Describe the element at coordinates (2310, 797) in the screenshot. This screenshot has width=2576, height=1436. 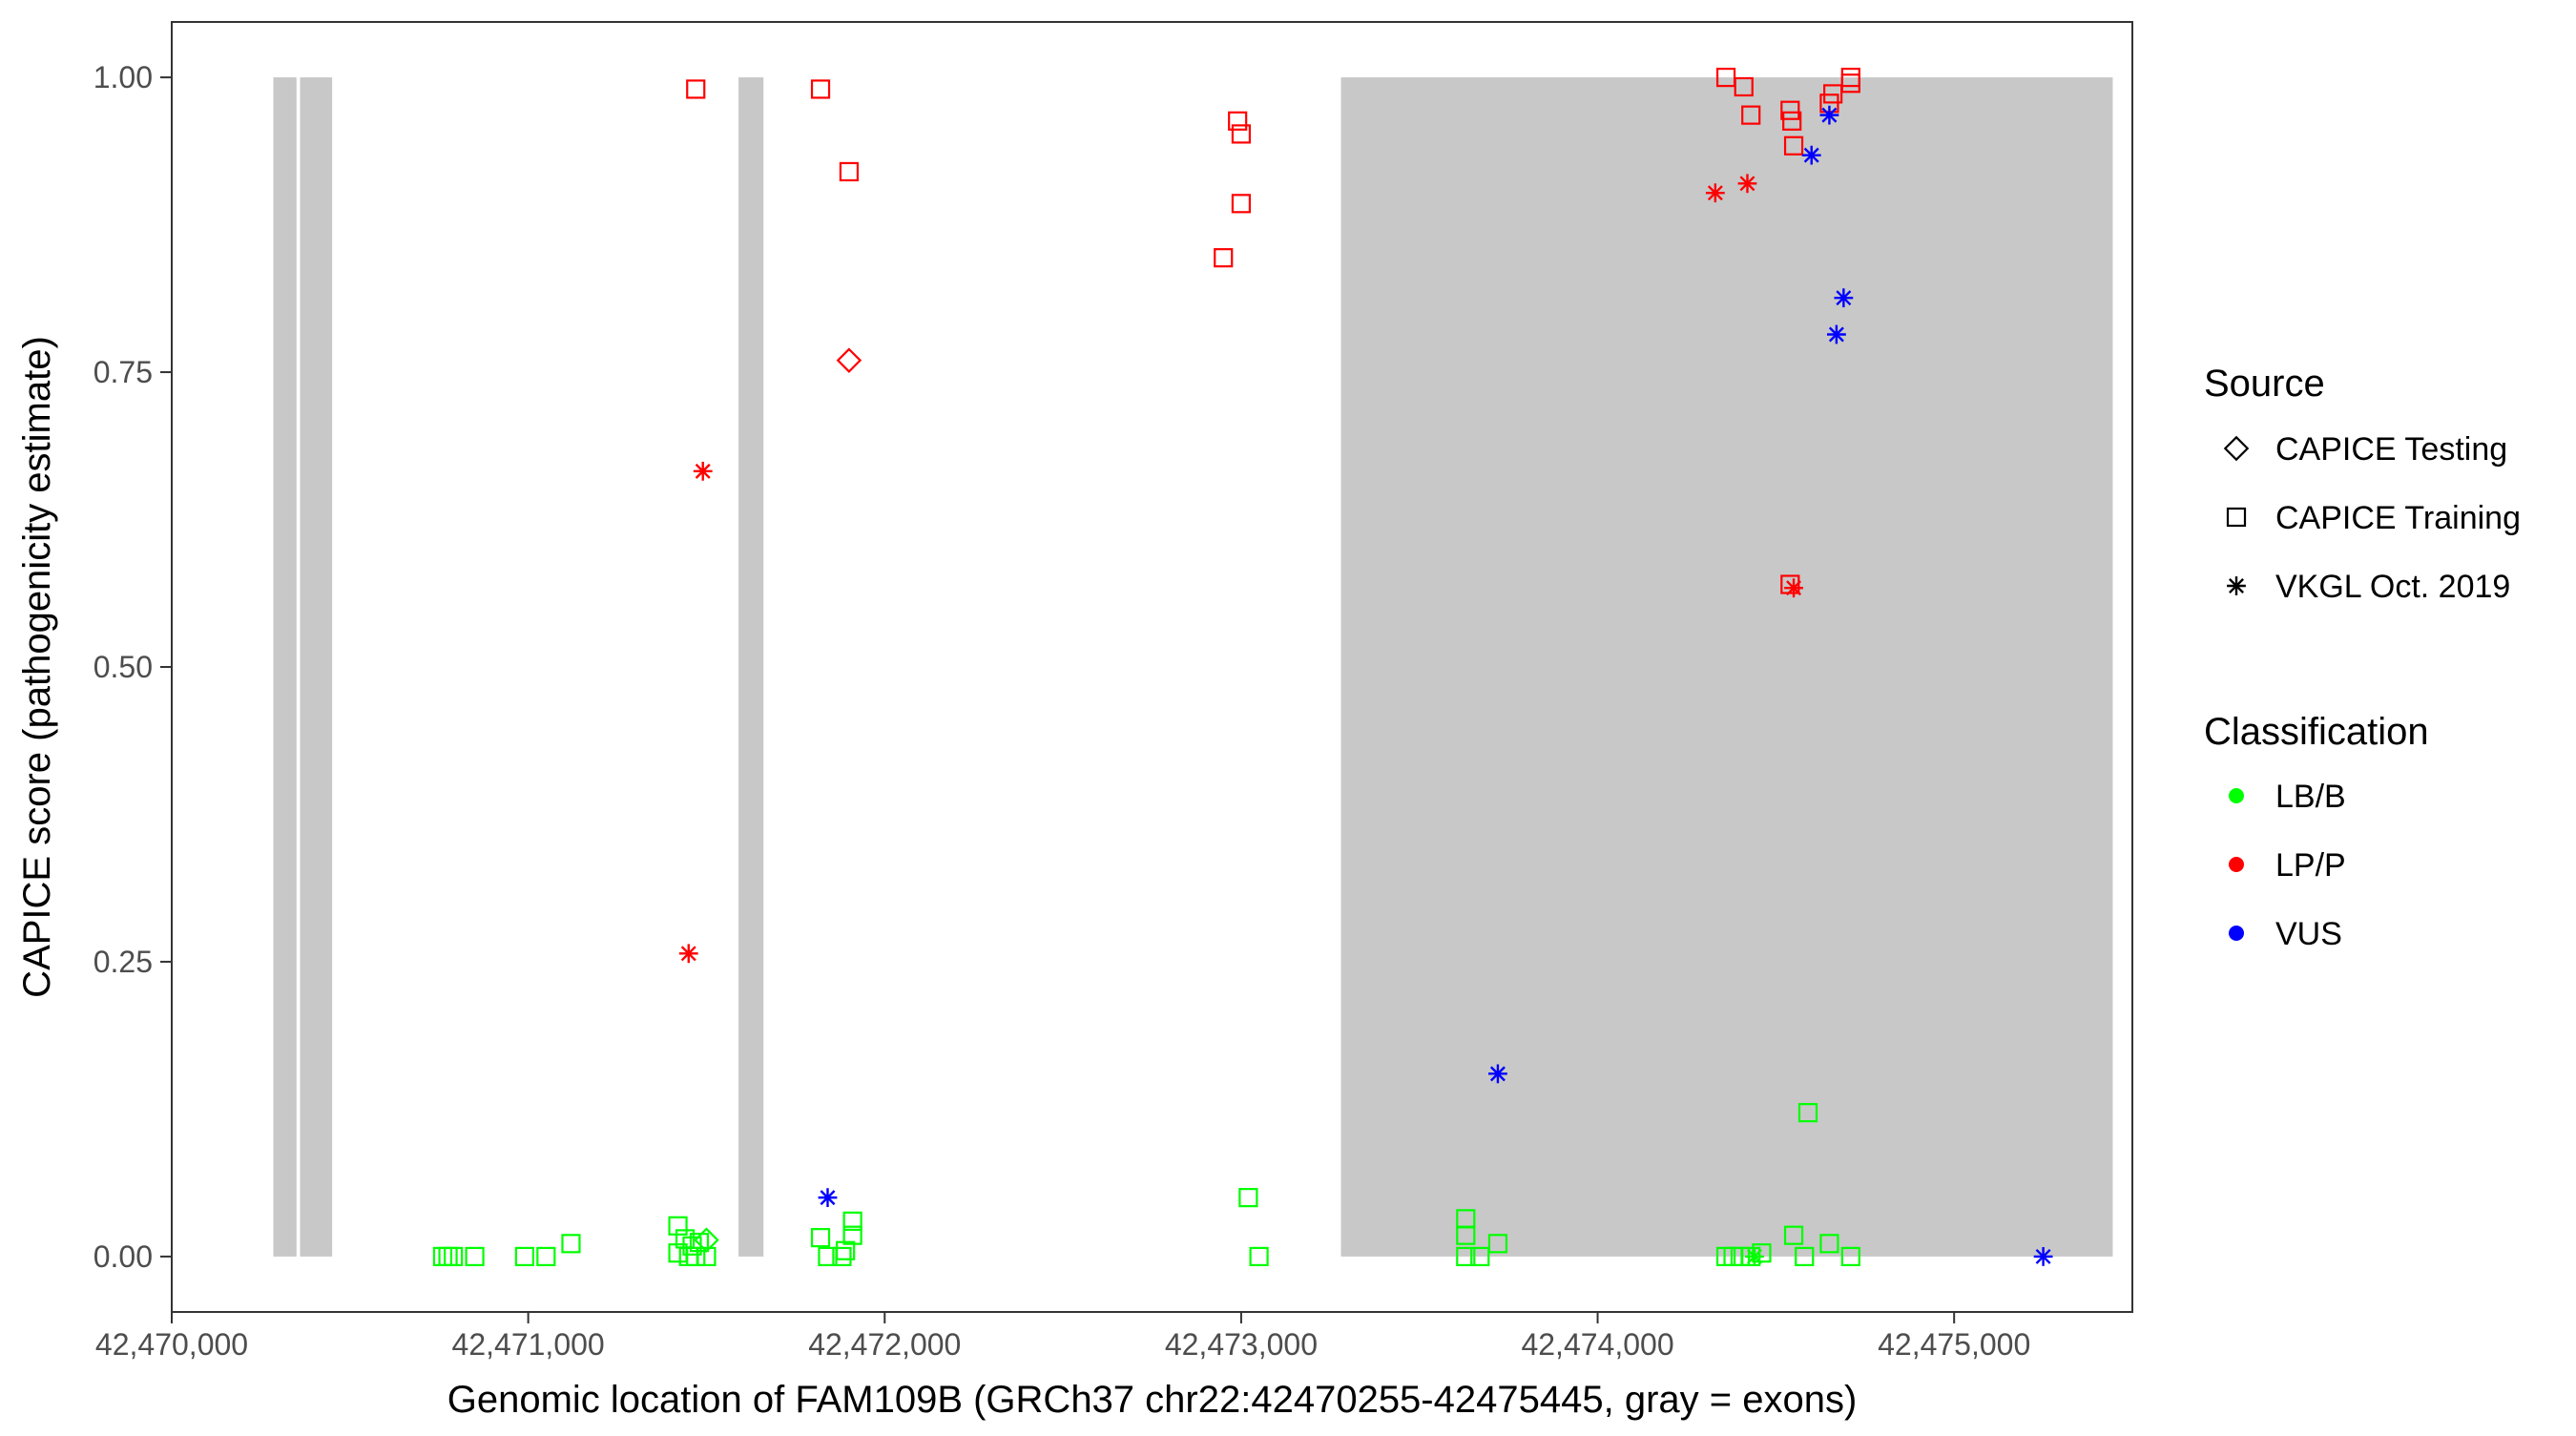
I see `legend-classification-label: LB/B` at that location.